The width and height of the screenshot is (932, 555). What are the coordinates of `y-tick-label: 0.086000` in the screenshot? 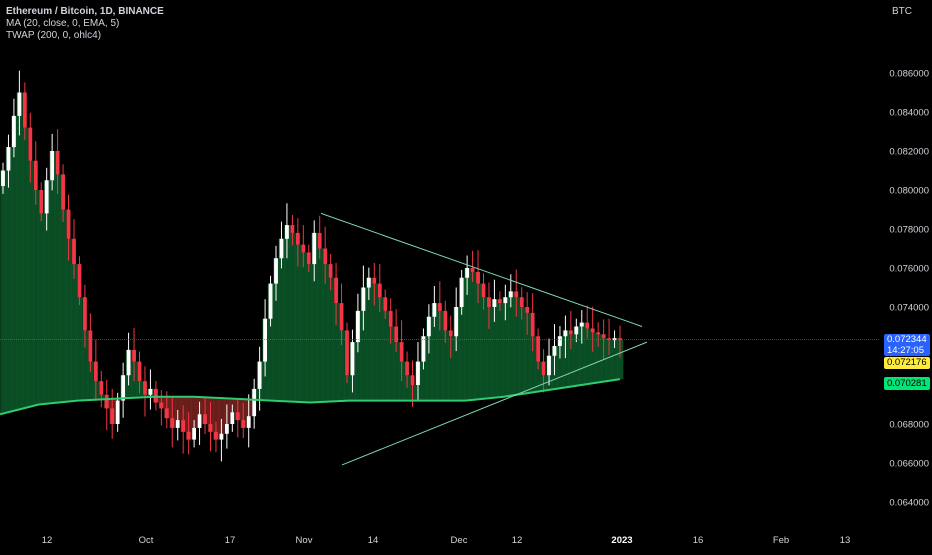 It's located at (909, 74).